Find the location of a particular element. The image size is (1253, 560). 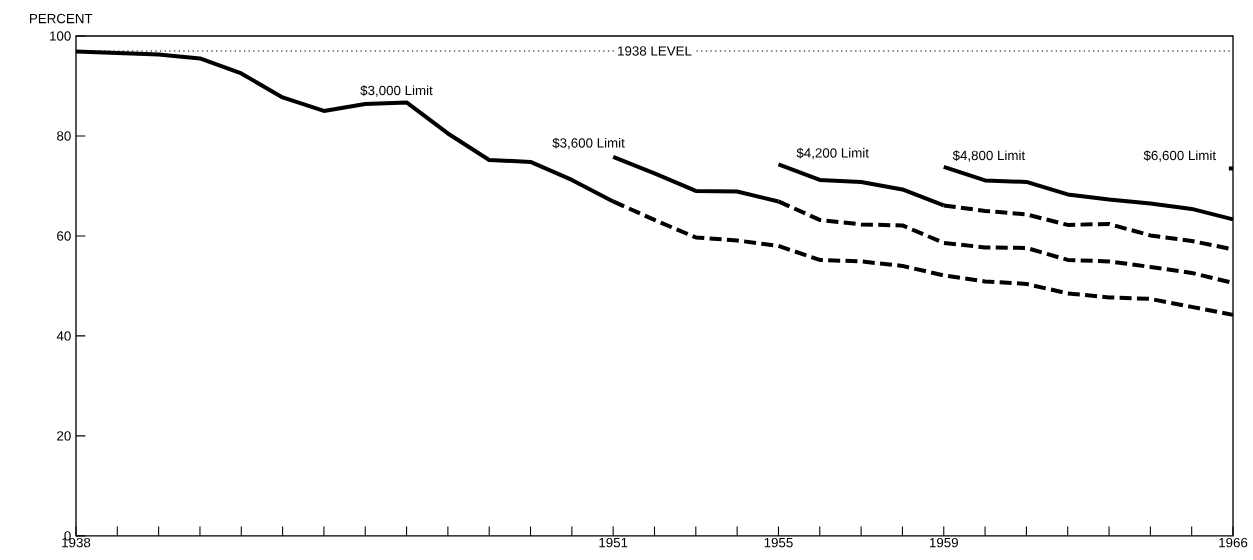

x-tick-label: 1955 is located at coordinates (778, 542).